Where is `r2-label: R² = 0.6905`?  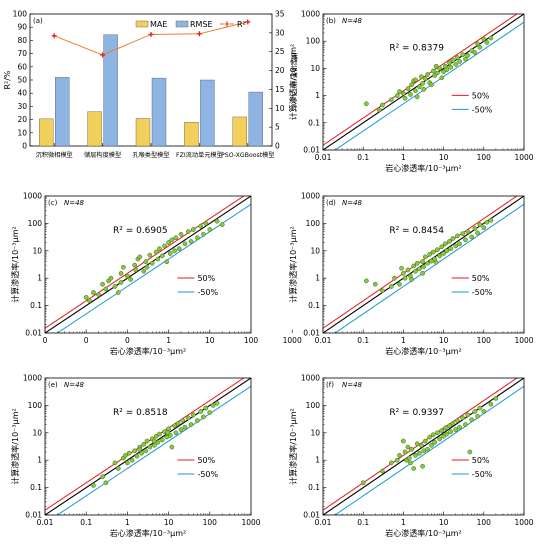
r2-label: R² = 0.6905 is located at coordinates (140, 231).